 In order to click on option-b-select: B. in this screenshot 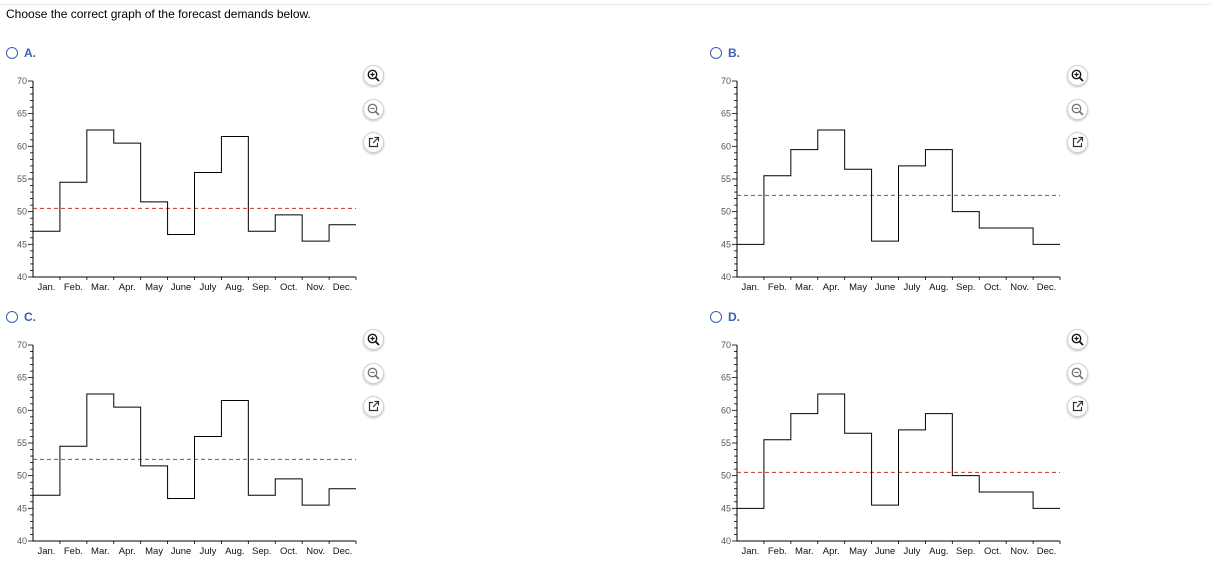, I will do `click(725, 53)`.